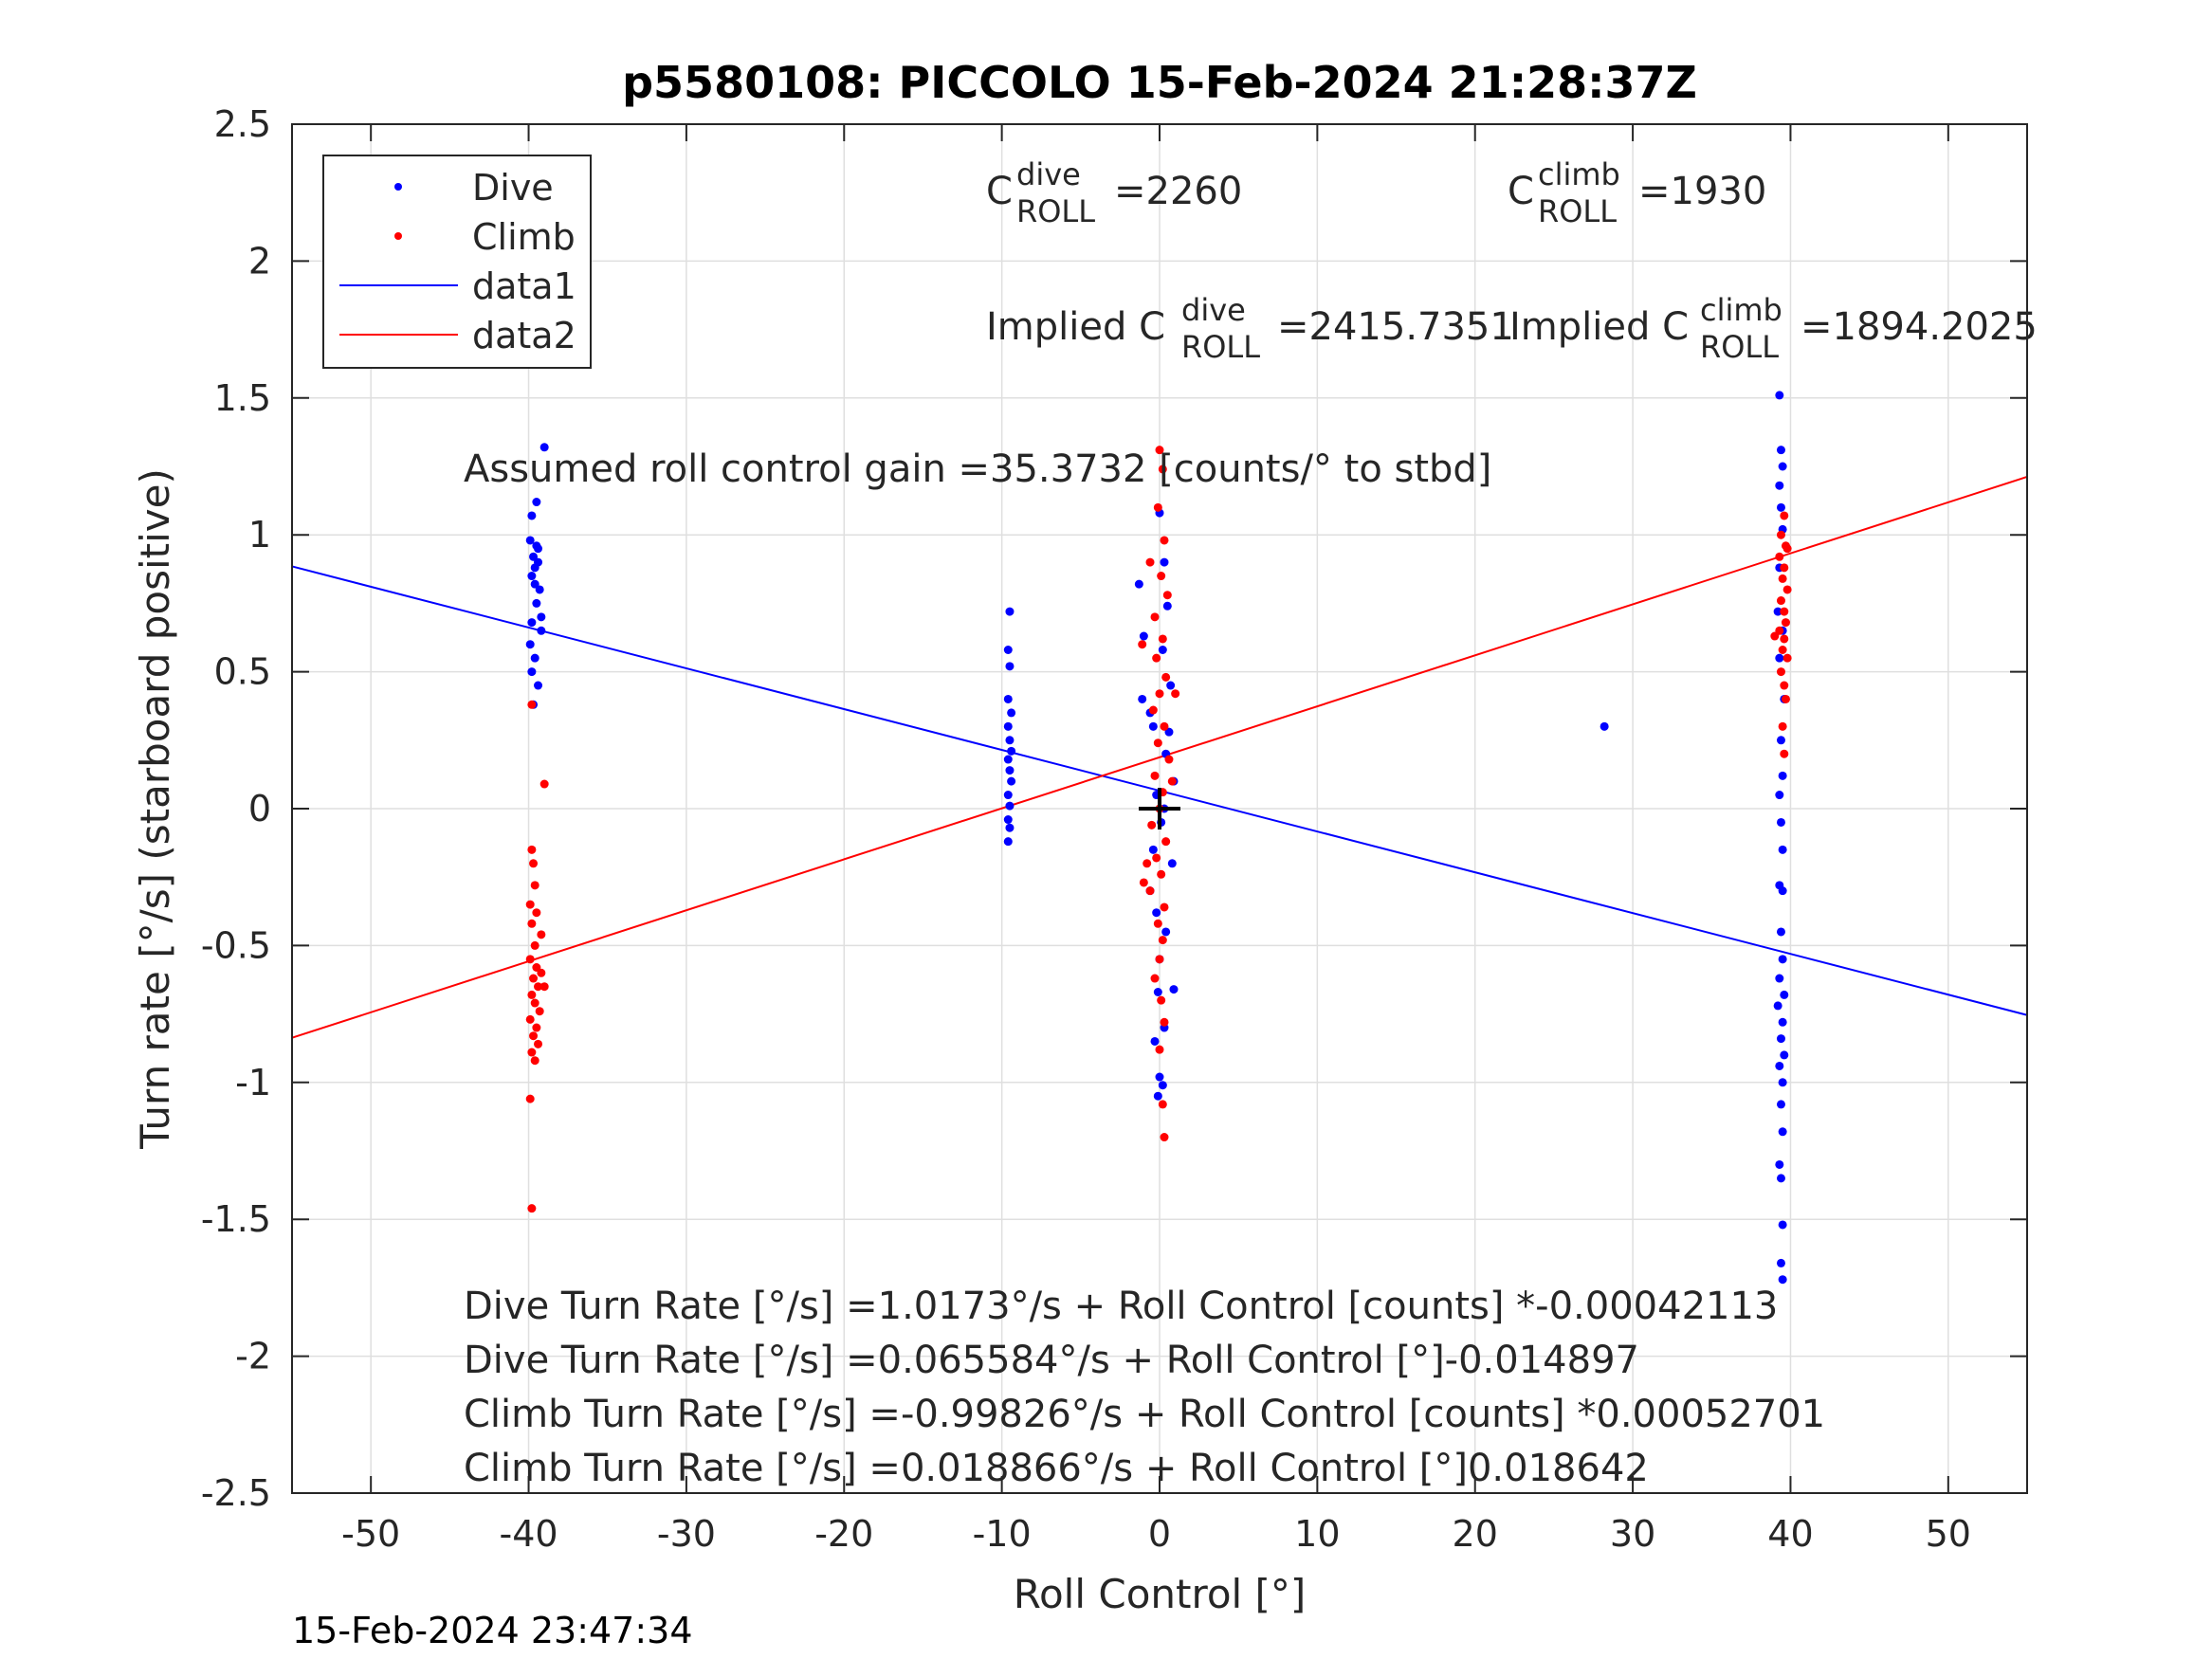 This screenshot has width=2212, height=1659. I want to click on legend-data2-label: data2, so click(524, 335).